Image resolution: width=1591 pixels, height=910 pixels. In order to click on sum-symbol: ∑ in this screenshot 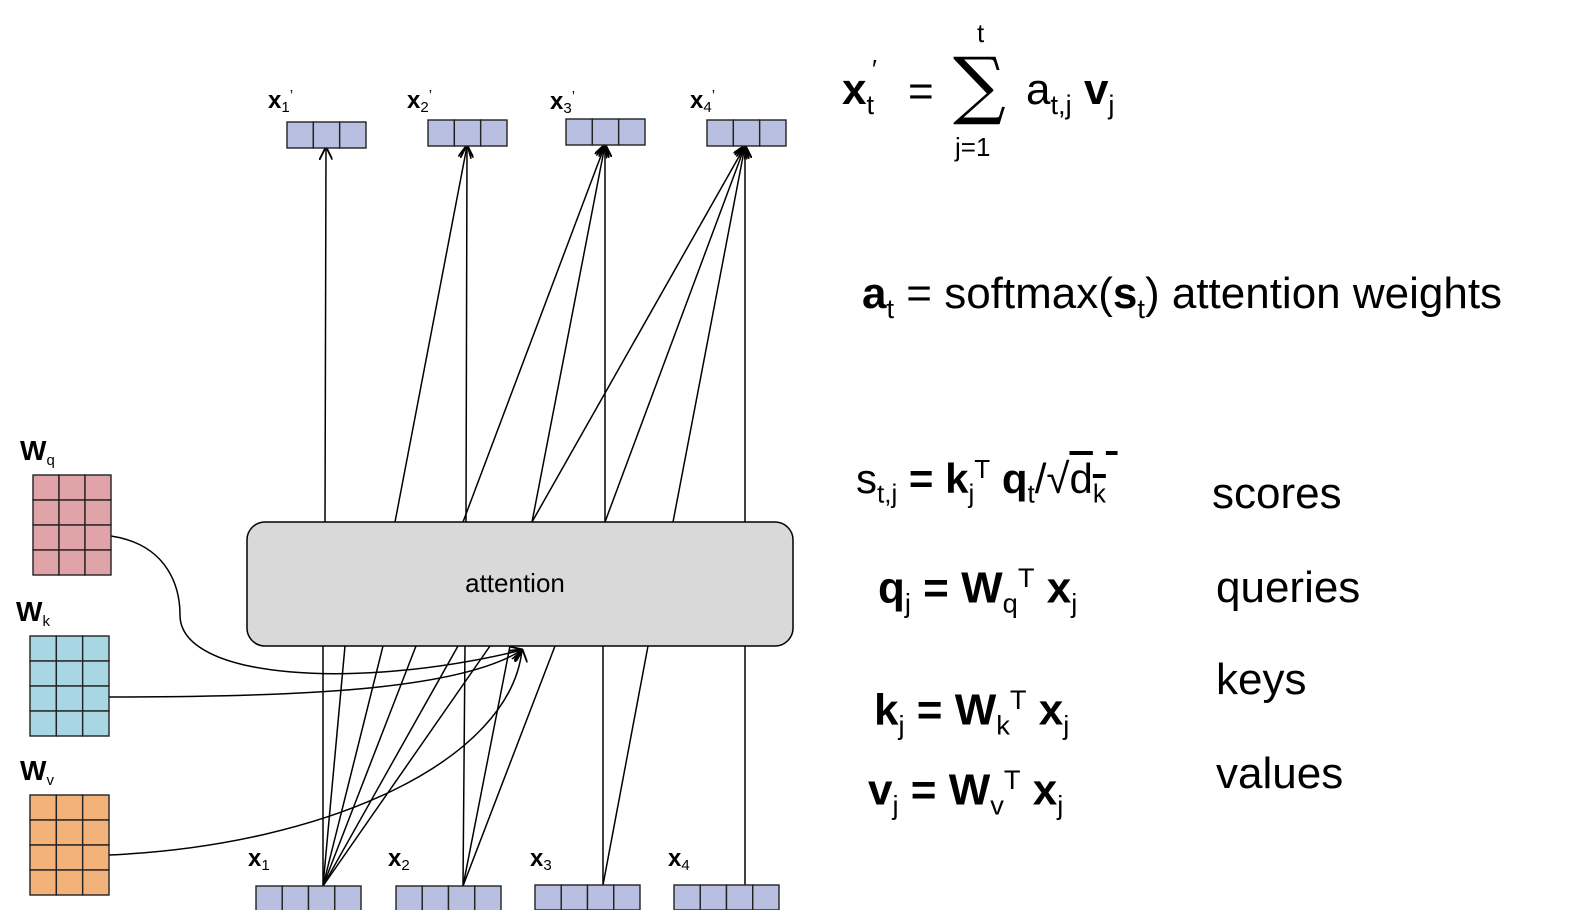, I will do `click(979, 85)`.